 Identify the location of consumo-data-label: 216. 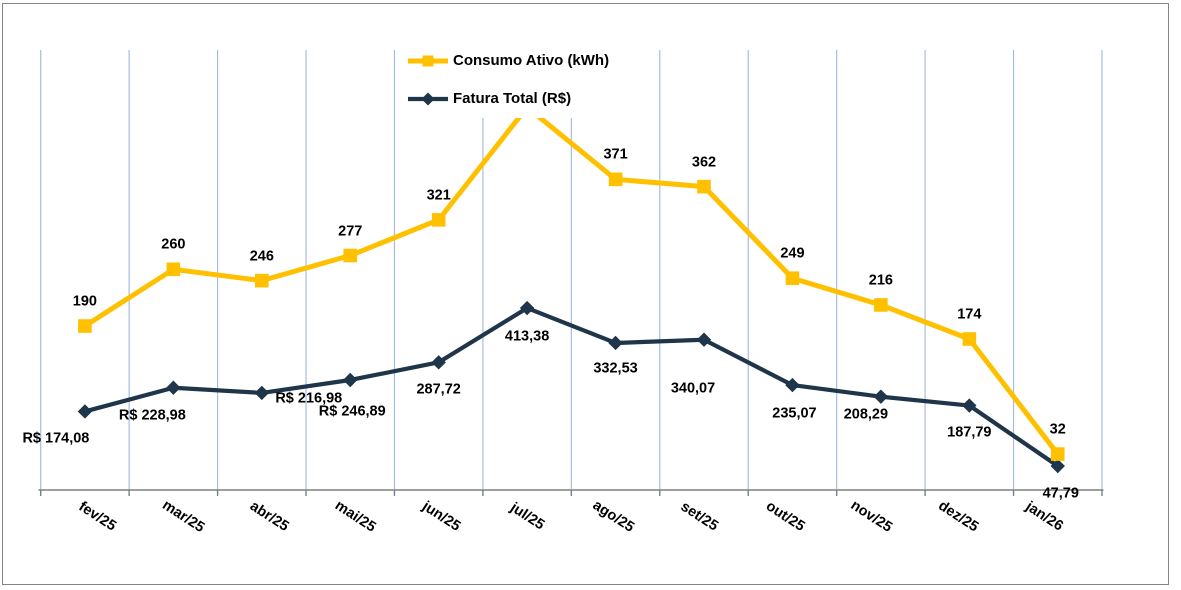
(880, 280).